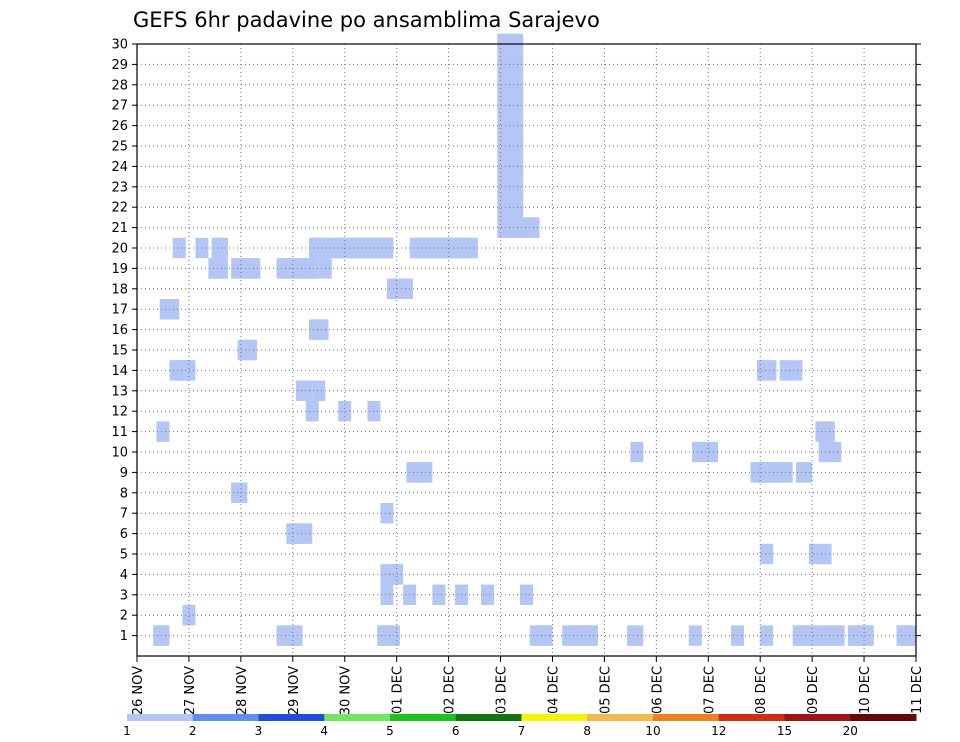  I want to click on legend-label: 3, so click(259, 731).